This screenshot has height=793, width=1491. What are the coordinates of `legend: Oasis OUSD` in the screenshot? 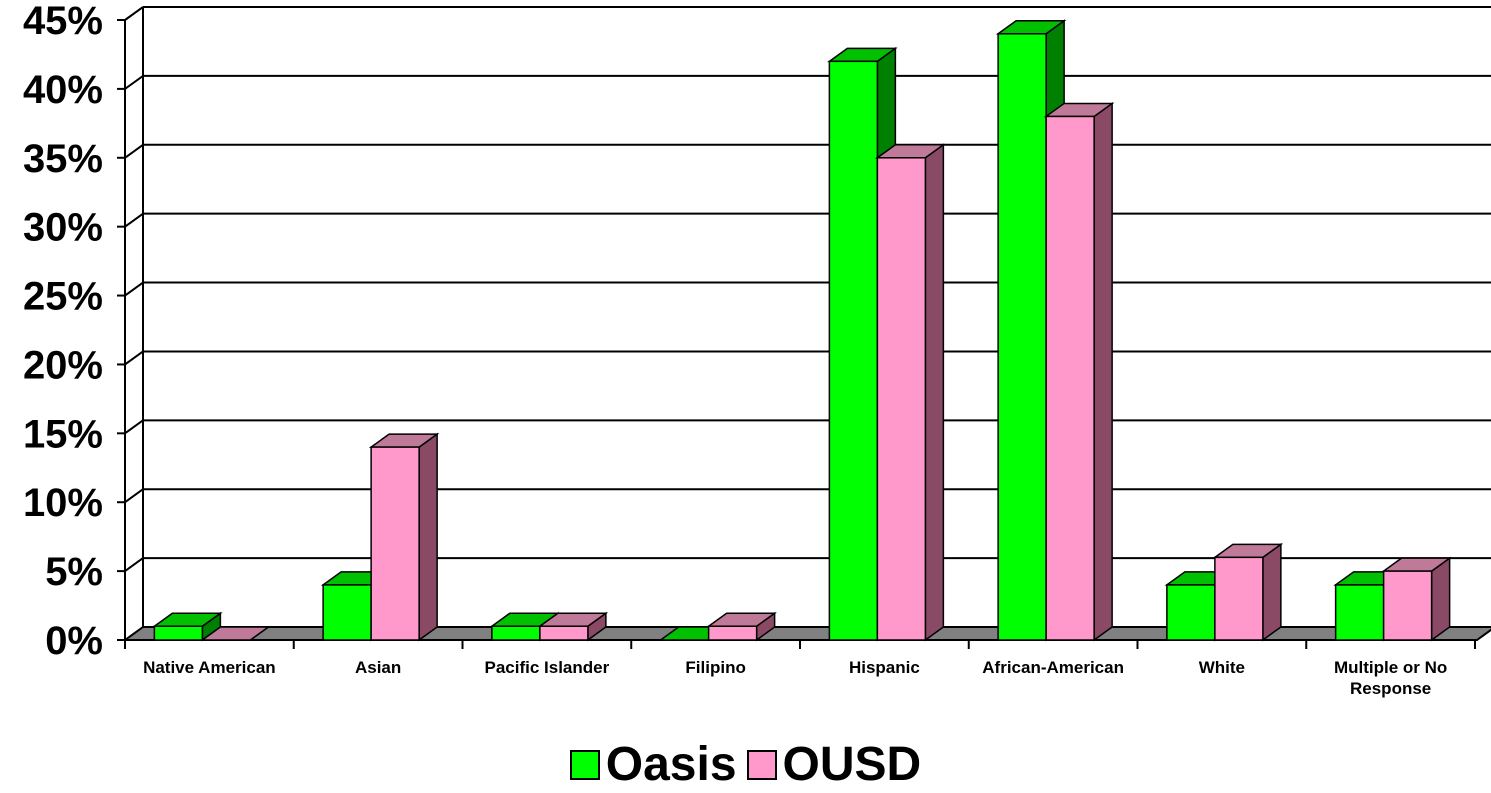 It's located at (745, 765).